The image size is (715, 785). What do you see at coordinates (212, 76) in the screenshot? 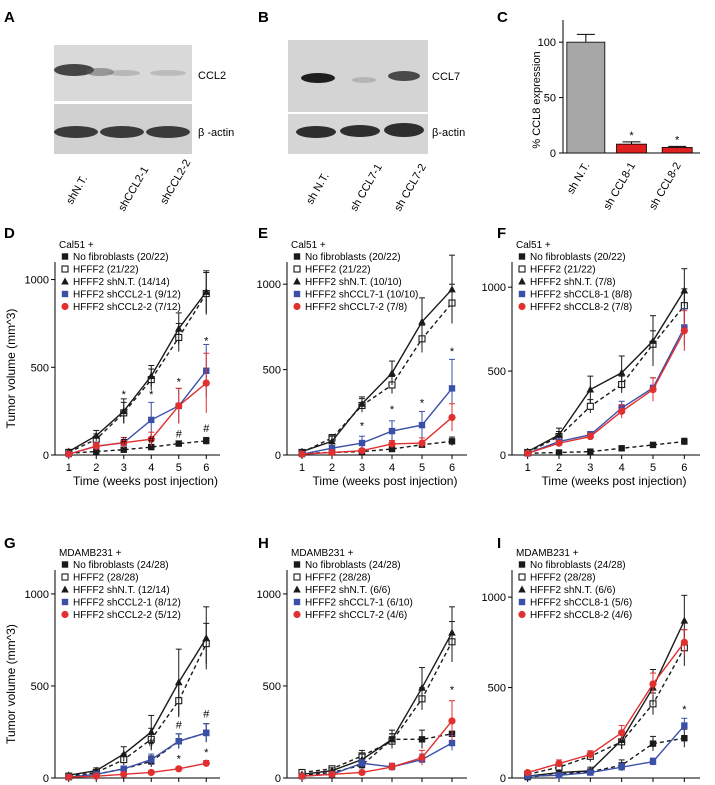
I see `blot-a-label-1: CCL2` at bounding box center [212, 76].